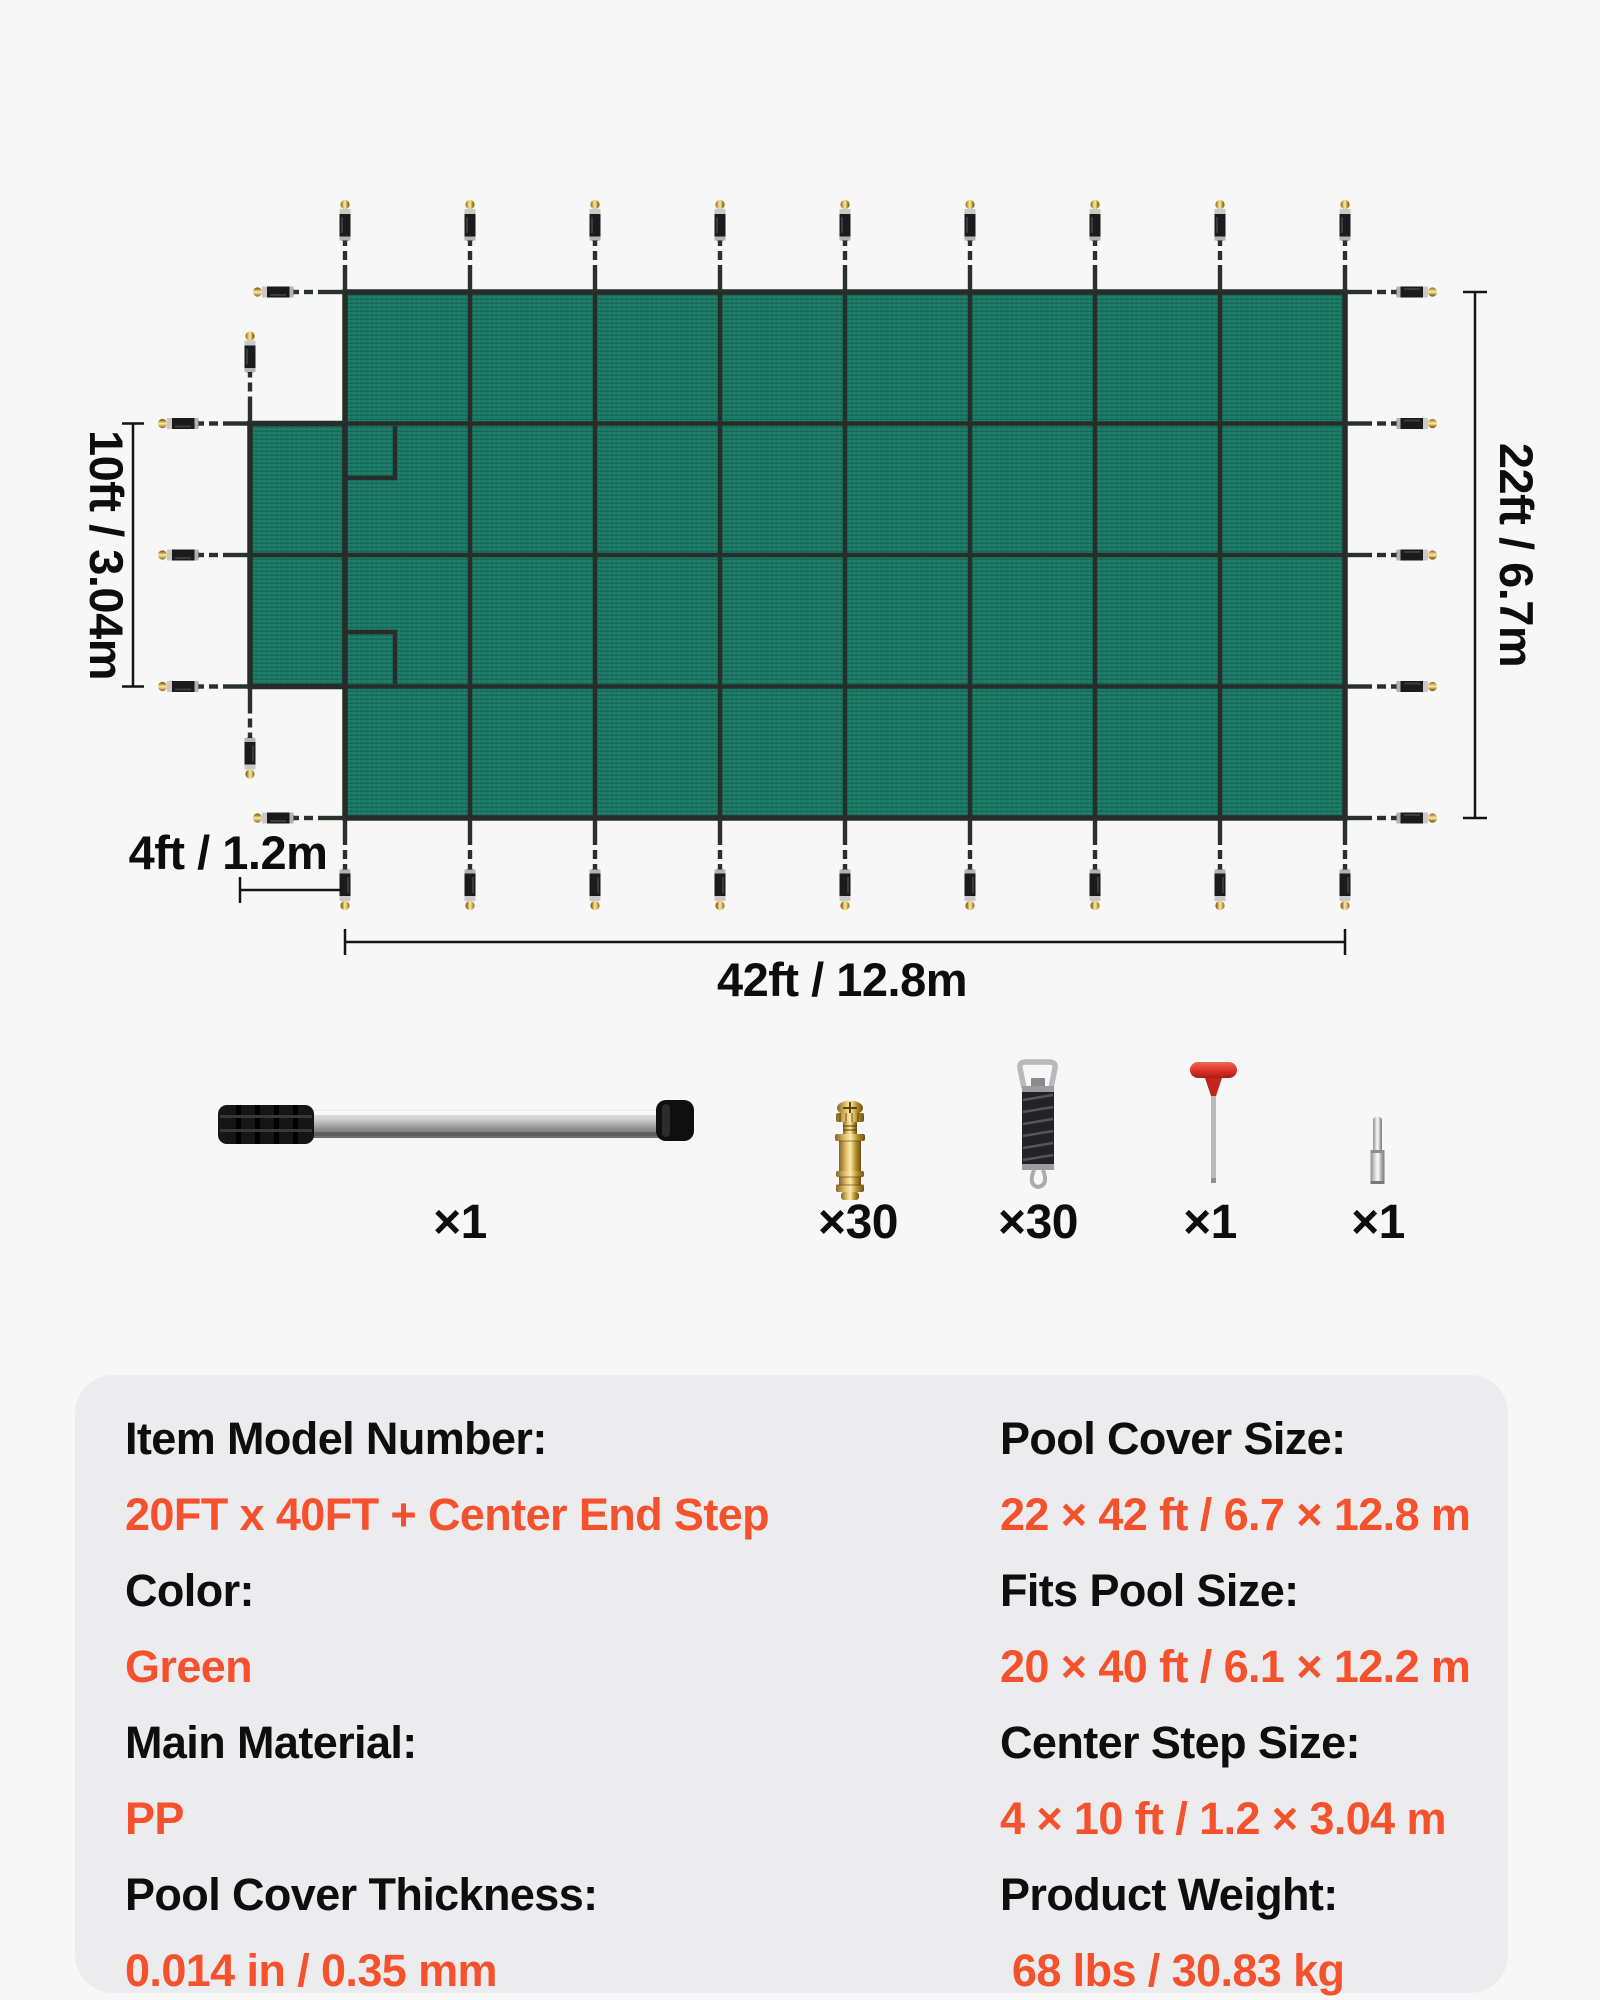 The image size is (1600, 2000). I want to click on spec-label-weight: Product Weight:, so click(1169, 1894).